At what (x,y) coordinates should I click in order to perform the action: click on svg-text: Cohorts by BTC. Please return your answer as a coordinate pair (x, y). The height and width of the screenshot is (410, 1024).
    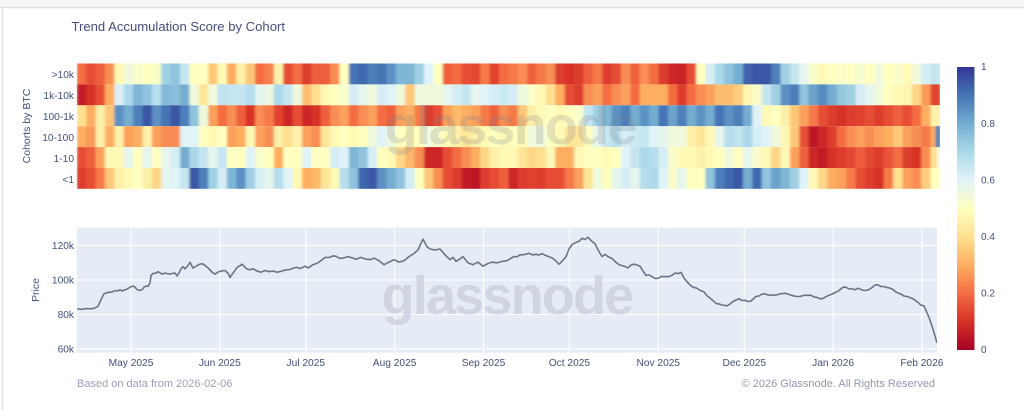
    Looking at the image, I should click on (27, 125).